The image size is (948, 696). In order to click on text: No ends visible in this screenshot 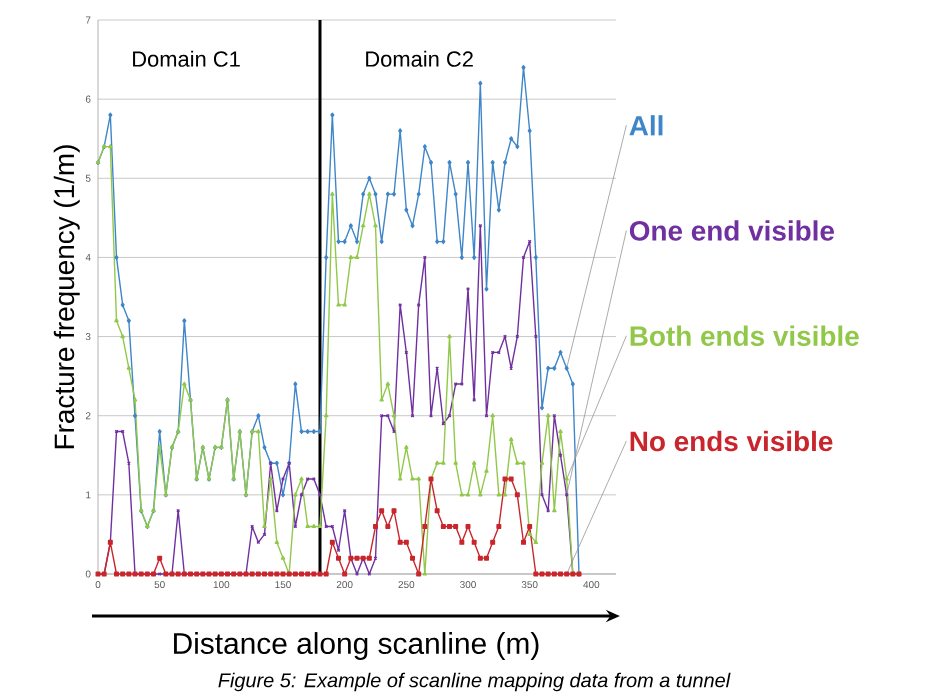, I will do `click(731, 441)`.